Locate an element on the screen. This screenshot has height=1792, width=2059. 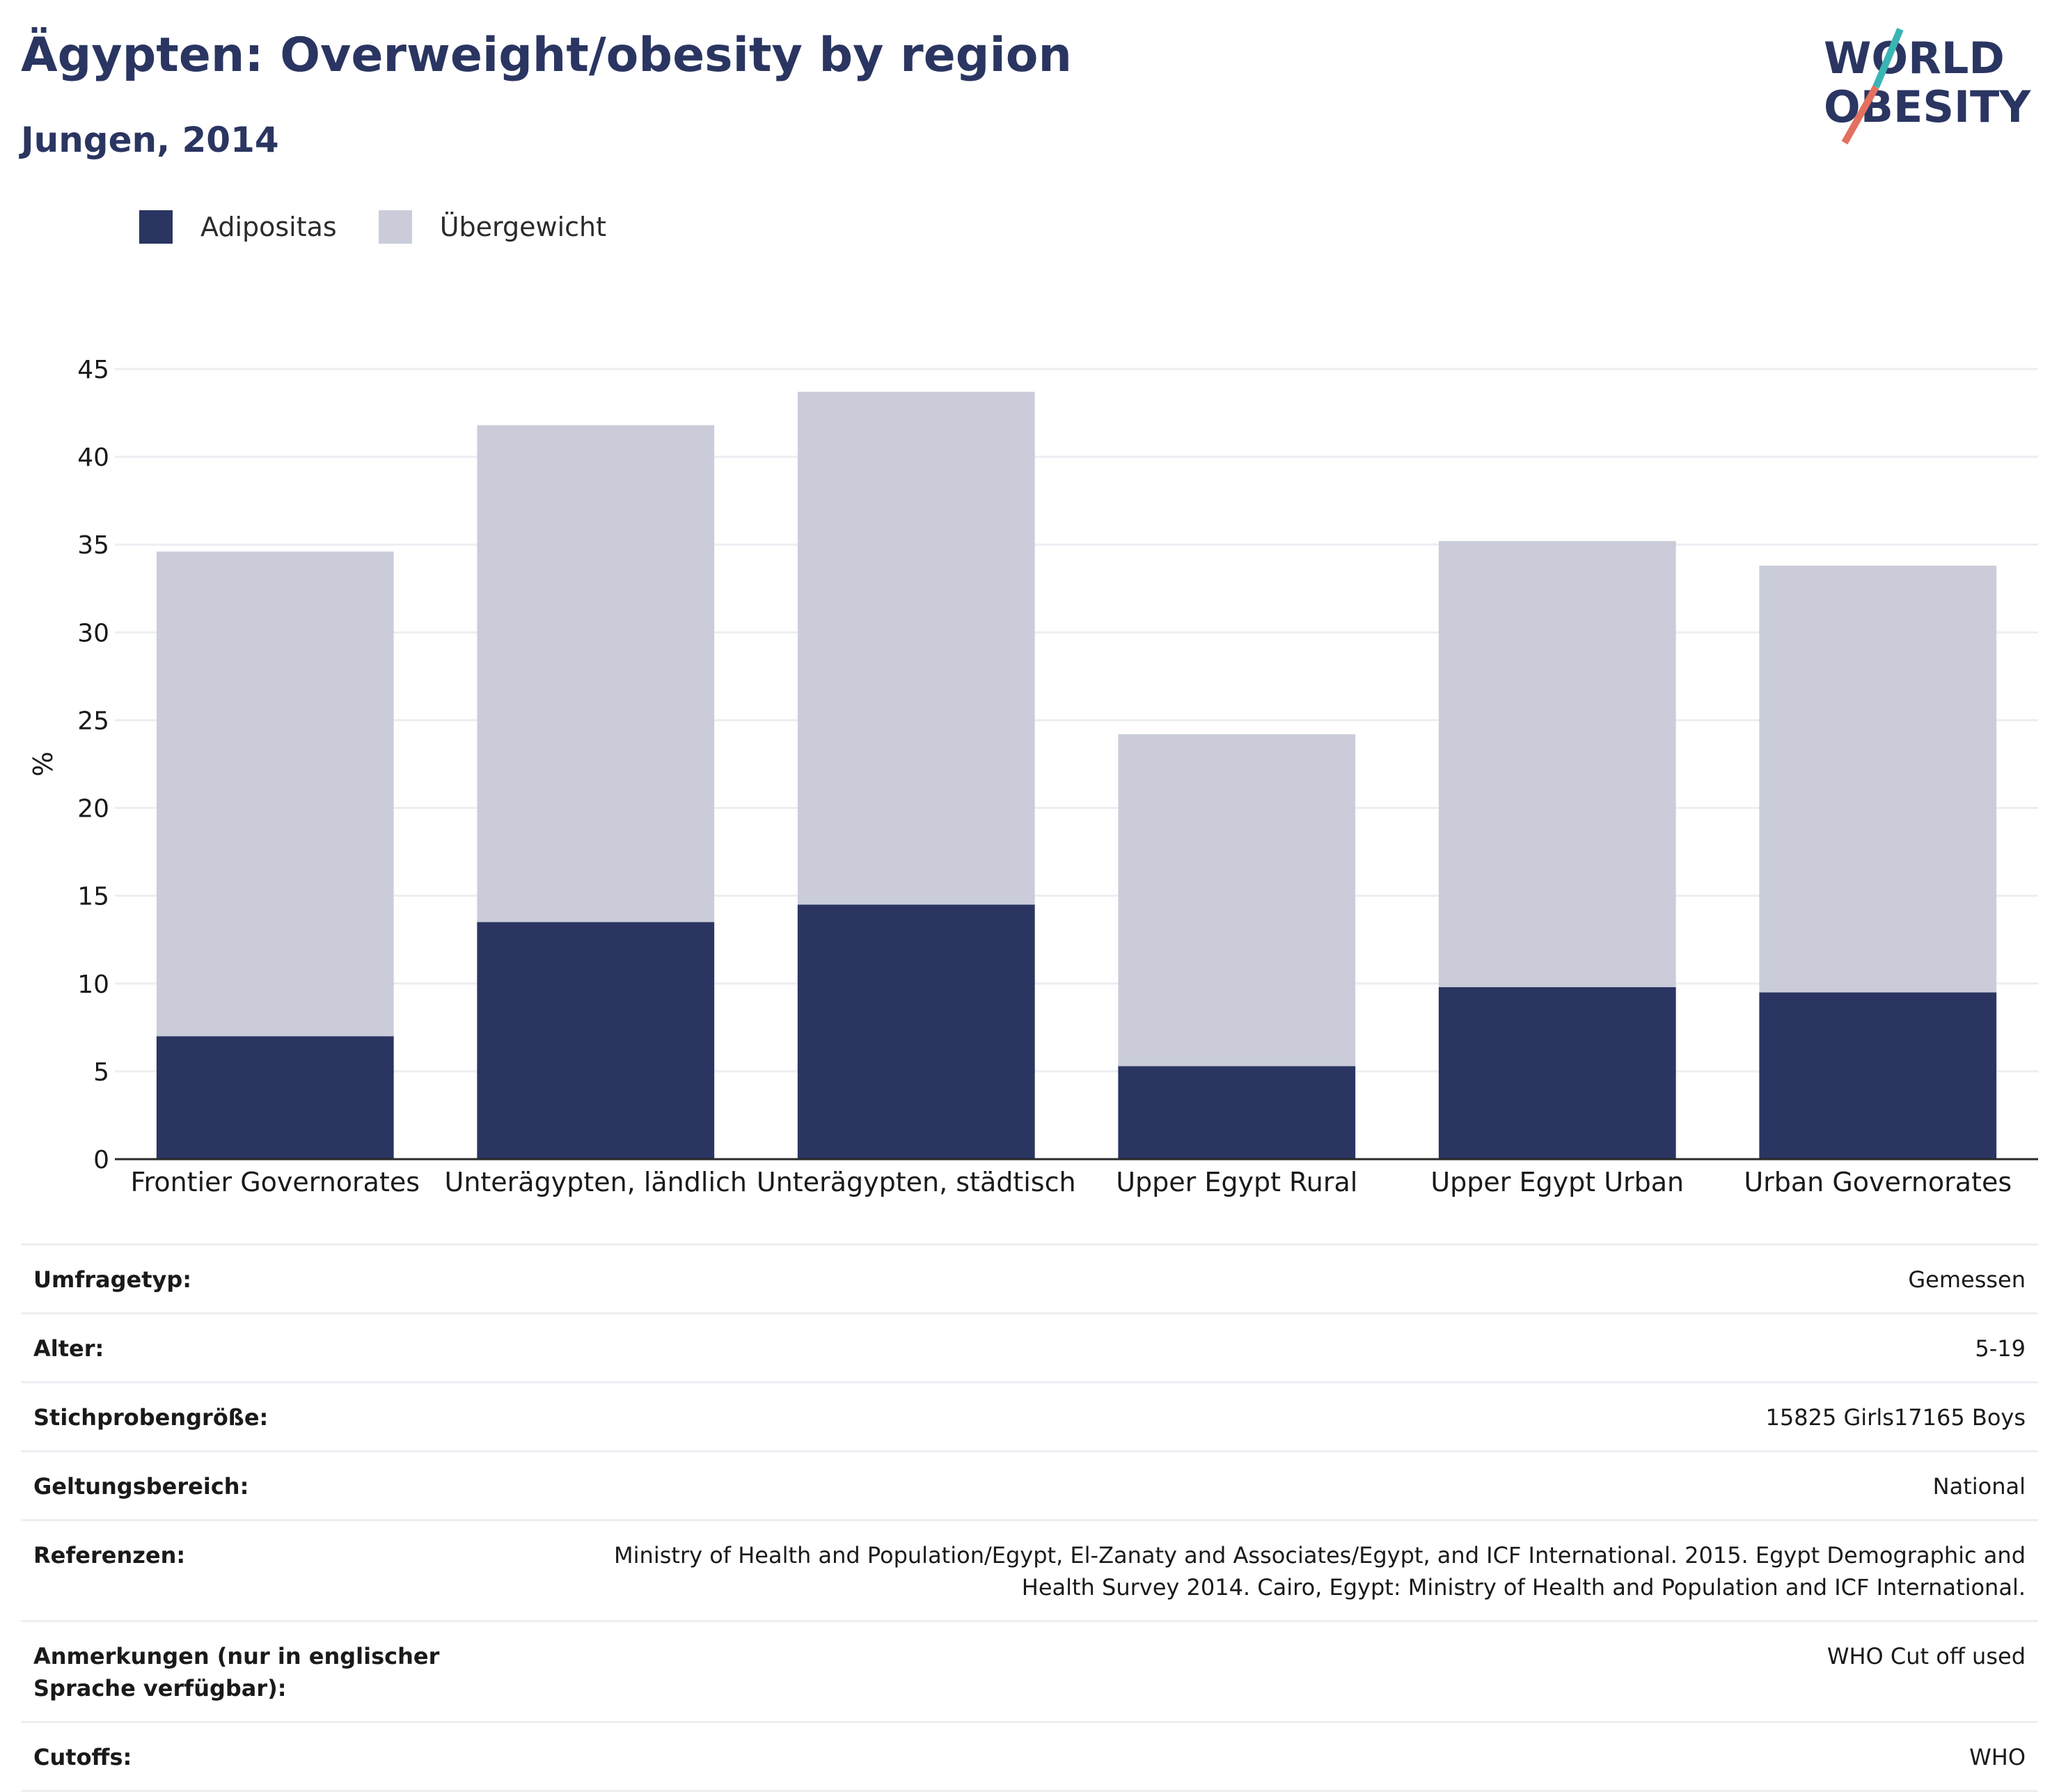
legend-swatch-overweight is located at coordinates (395, 227).